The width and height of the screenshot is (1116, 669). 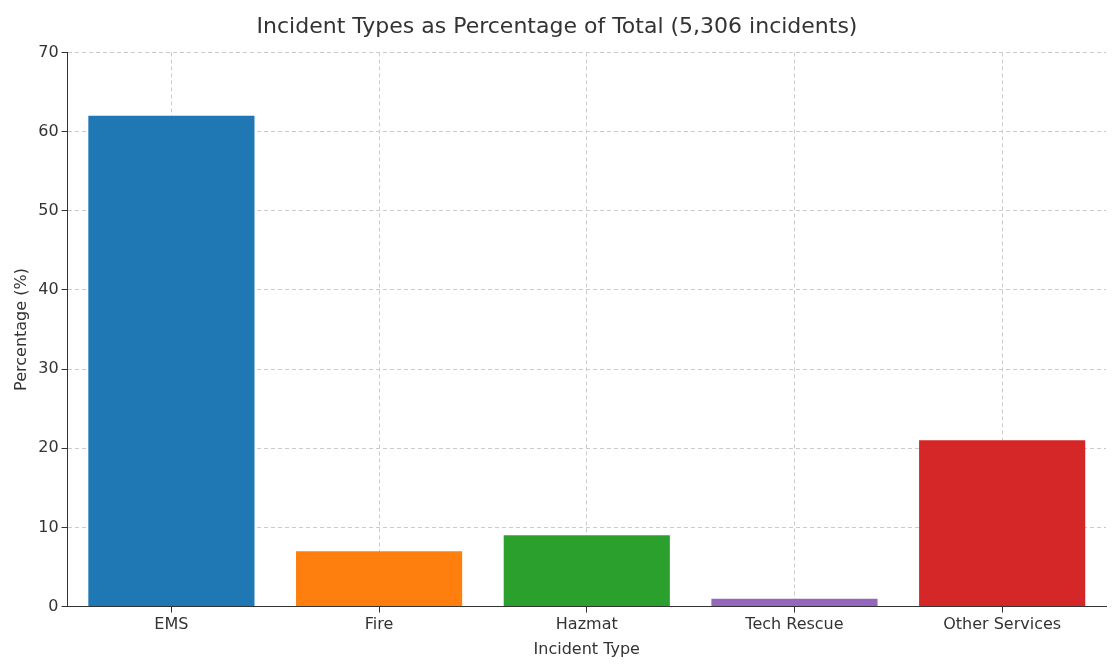 What do you see at coordinates (379, 624) in the screenshot?
I see `x-tick-label: Fire` at bounding box center [379, 624].